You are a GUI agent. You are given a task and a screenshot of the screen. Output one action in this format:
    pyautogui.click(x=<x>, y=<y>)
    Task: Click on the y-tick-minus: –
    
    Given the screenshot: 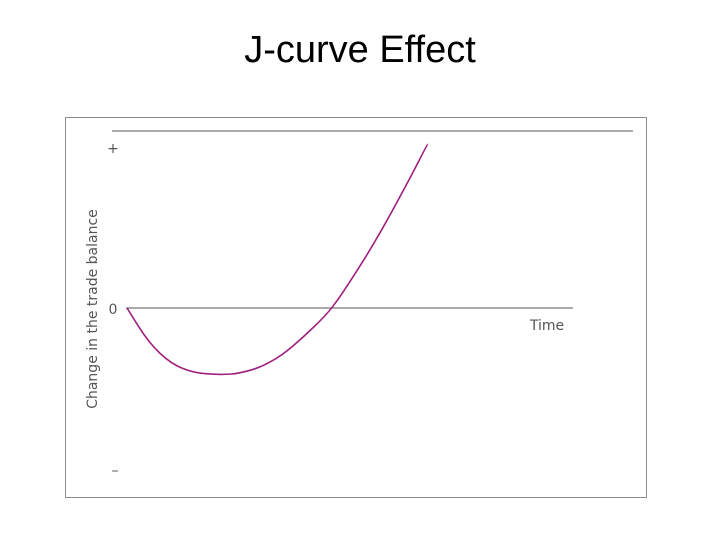 What is the action you would take?
    pyautogui.click(x=115, y=471)
    